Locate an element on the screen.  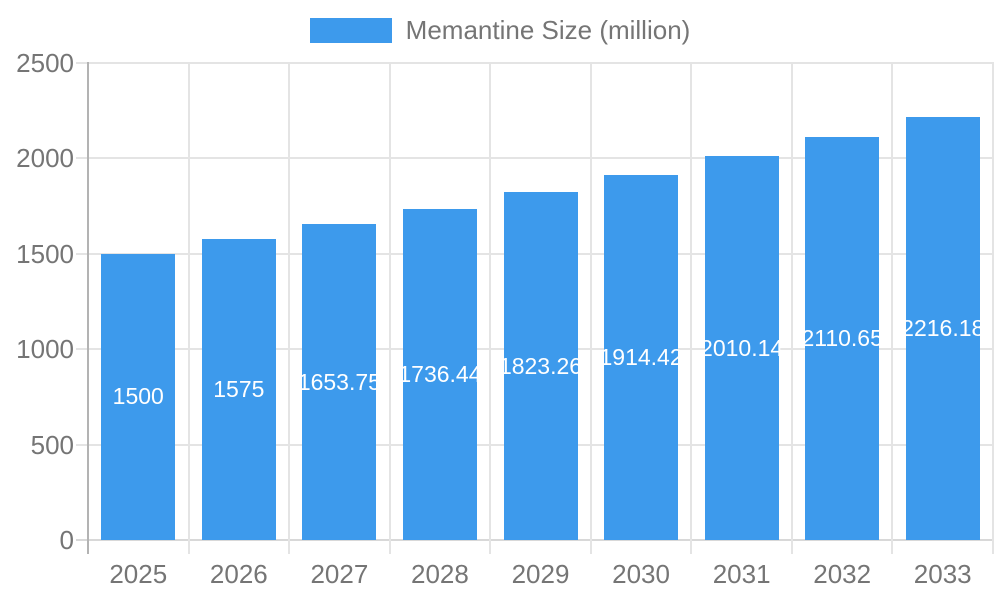
bar-value-label: 1500 is located at coordinates (138, 396).